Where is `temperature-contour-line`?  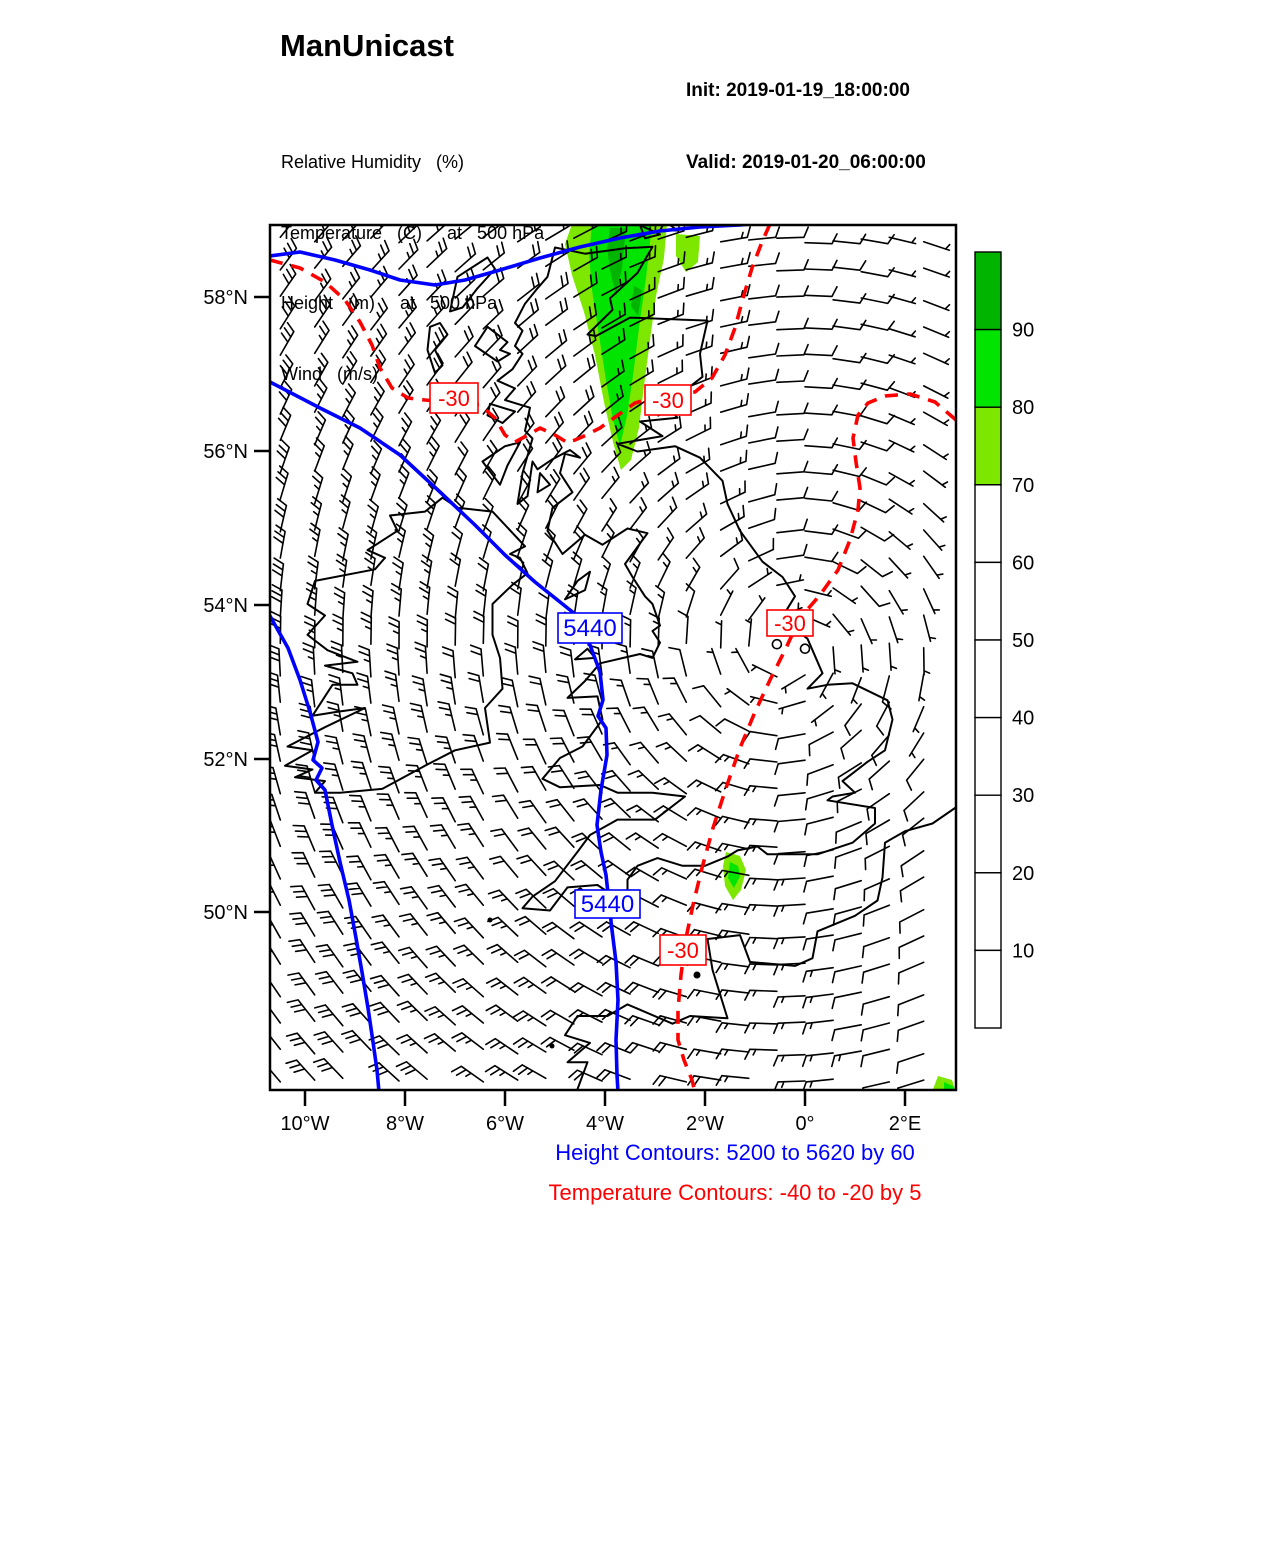 temperature-contour-line is located at coordinates (816, 741).